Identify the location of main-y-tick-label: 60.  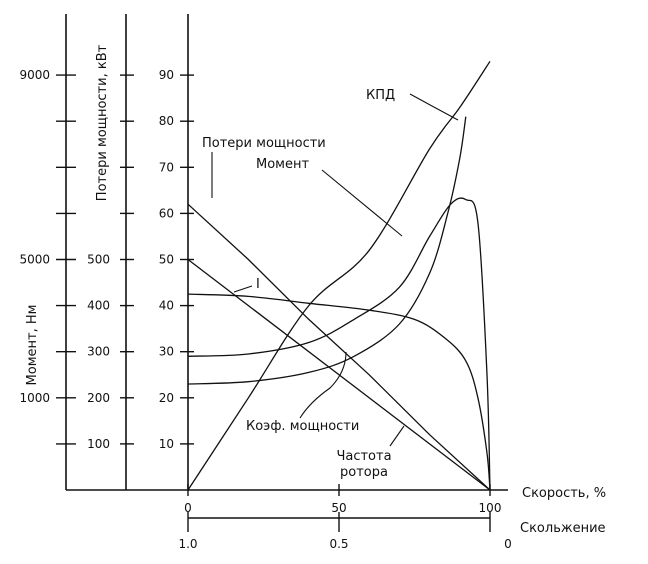
(166, 213).